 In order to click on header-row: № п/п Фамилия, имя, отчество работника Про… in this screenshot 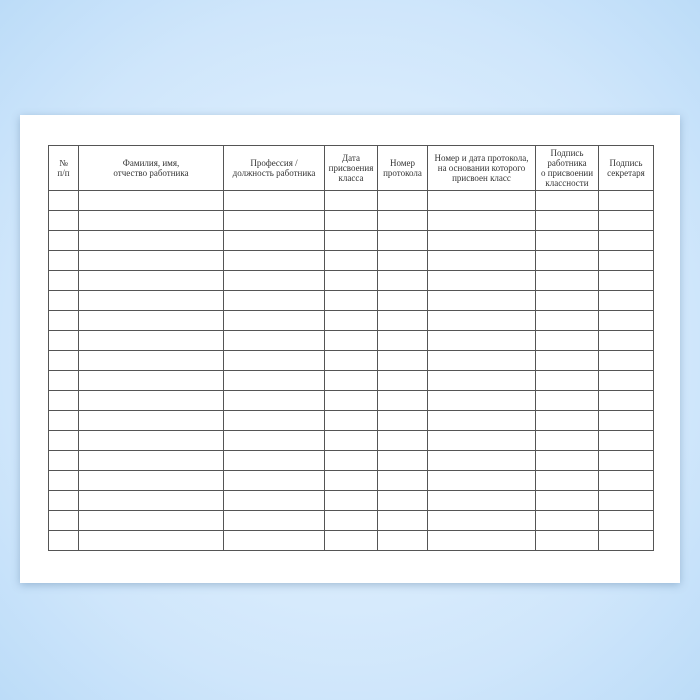, I will do `click(351, 168)`.